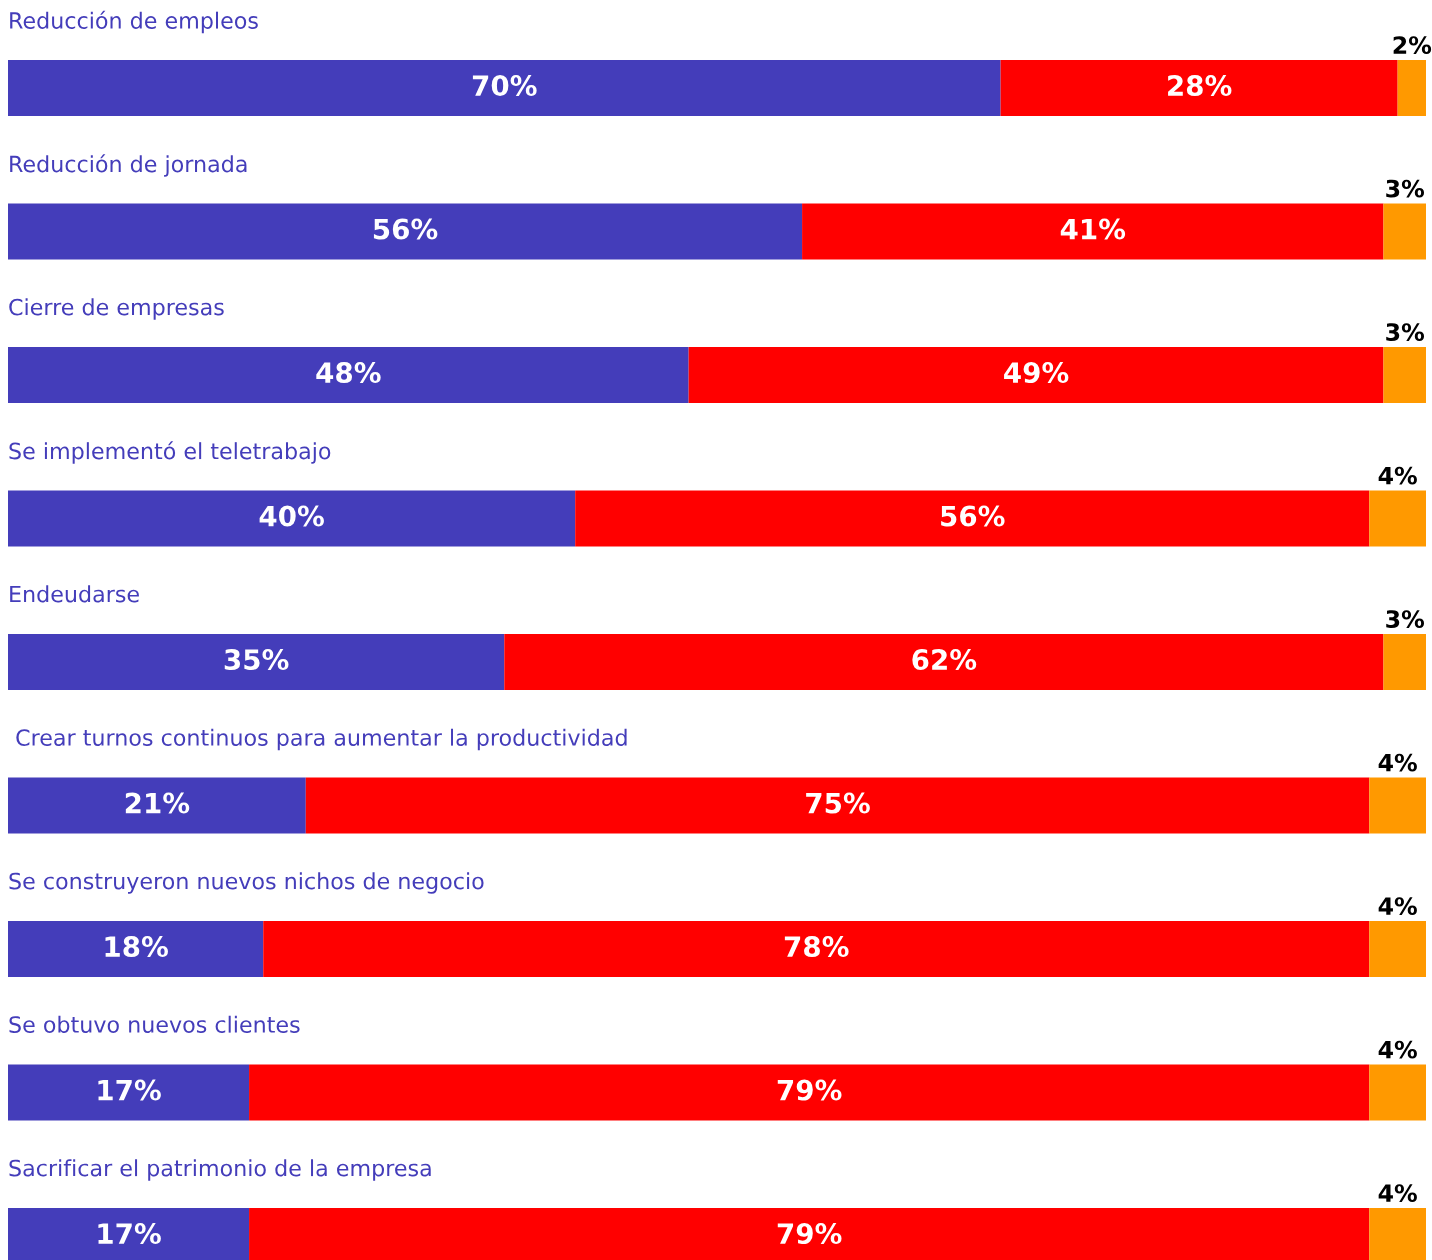  Describe the element at coordinates (154, 1024) in the screenshot. I see `y-tick-label: Se obtuvo nuevos clientes` at that location.